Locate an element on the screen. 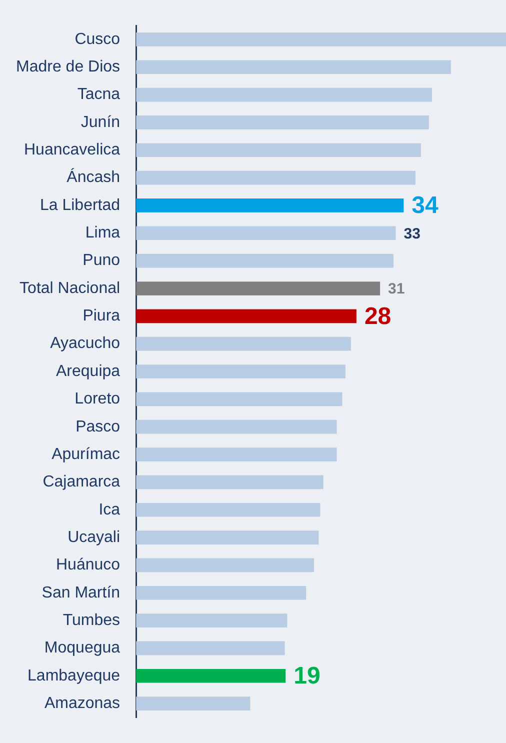 This screenshot has width=506, height=743. data-label: 28 is located at coordinates (378, 316).